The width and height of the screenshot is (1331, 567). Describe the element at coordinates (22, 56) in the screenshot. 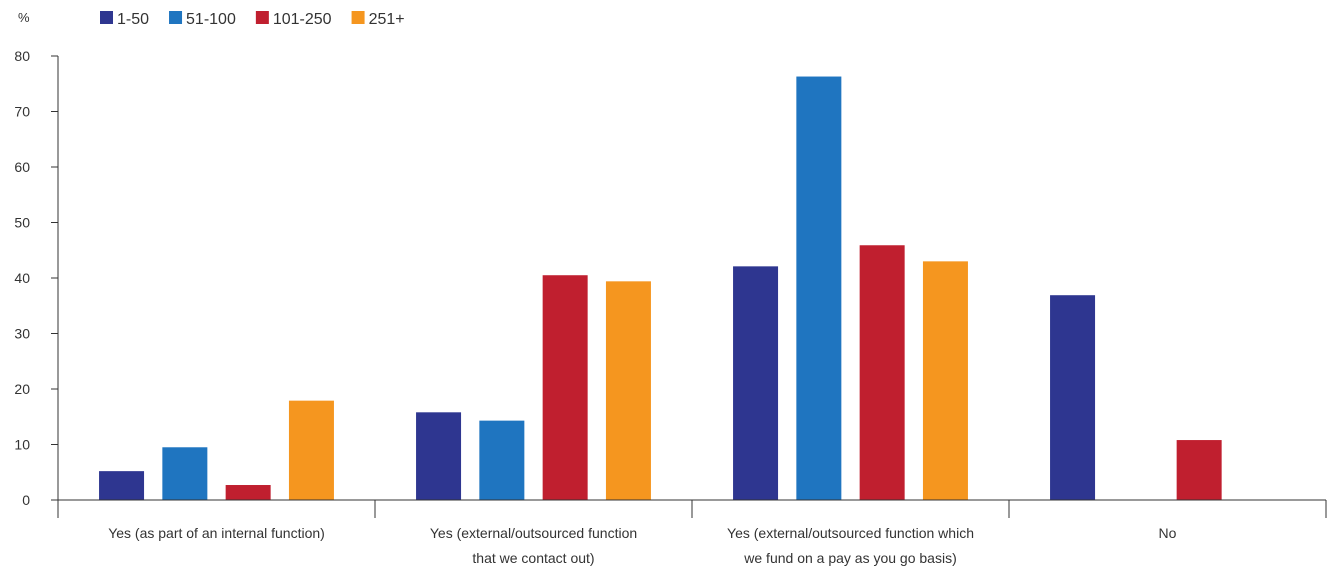

I see `y-tick-label: 80` at that location.